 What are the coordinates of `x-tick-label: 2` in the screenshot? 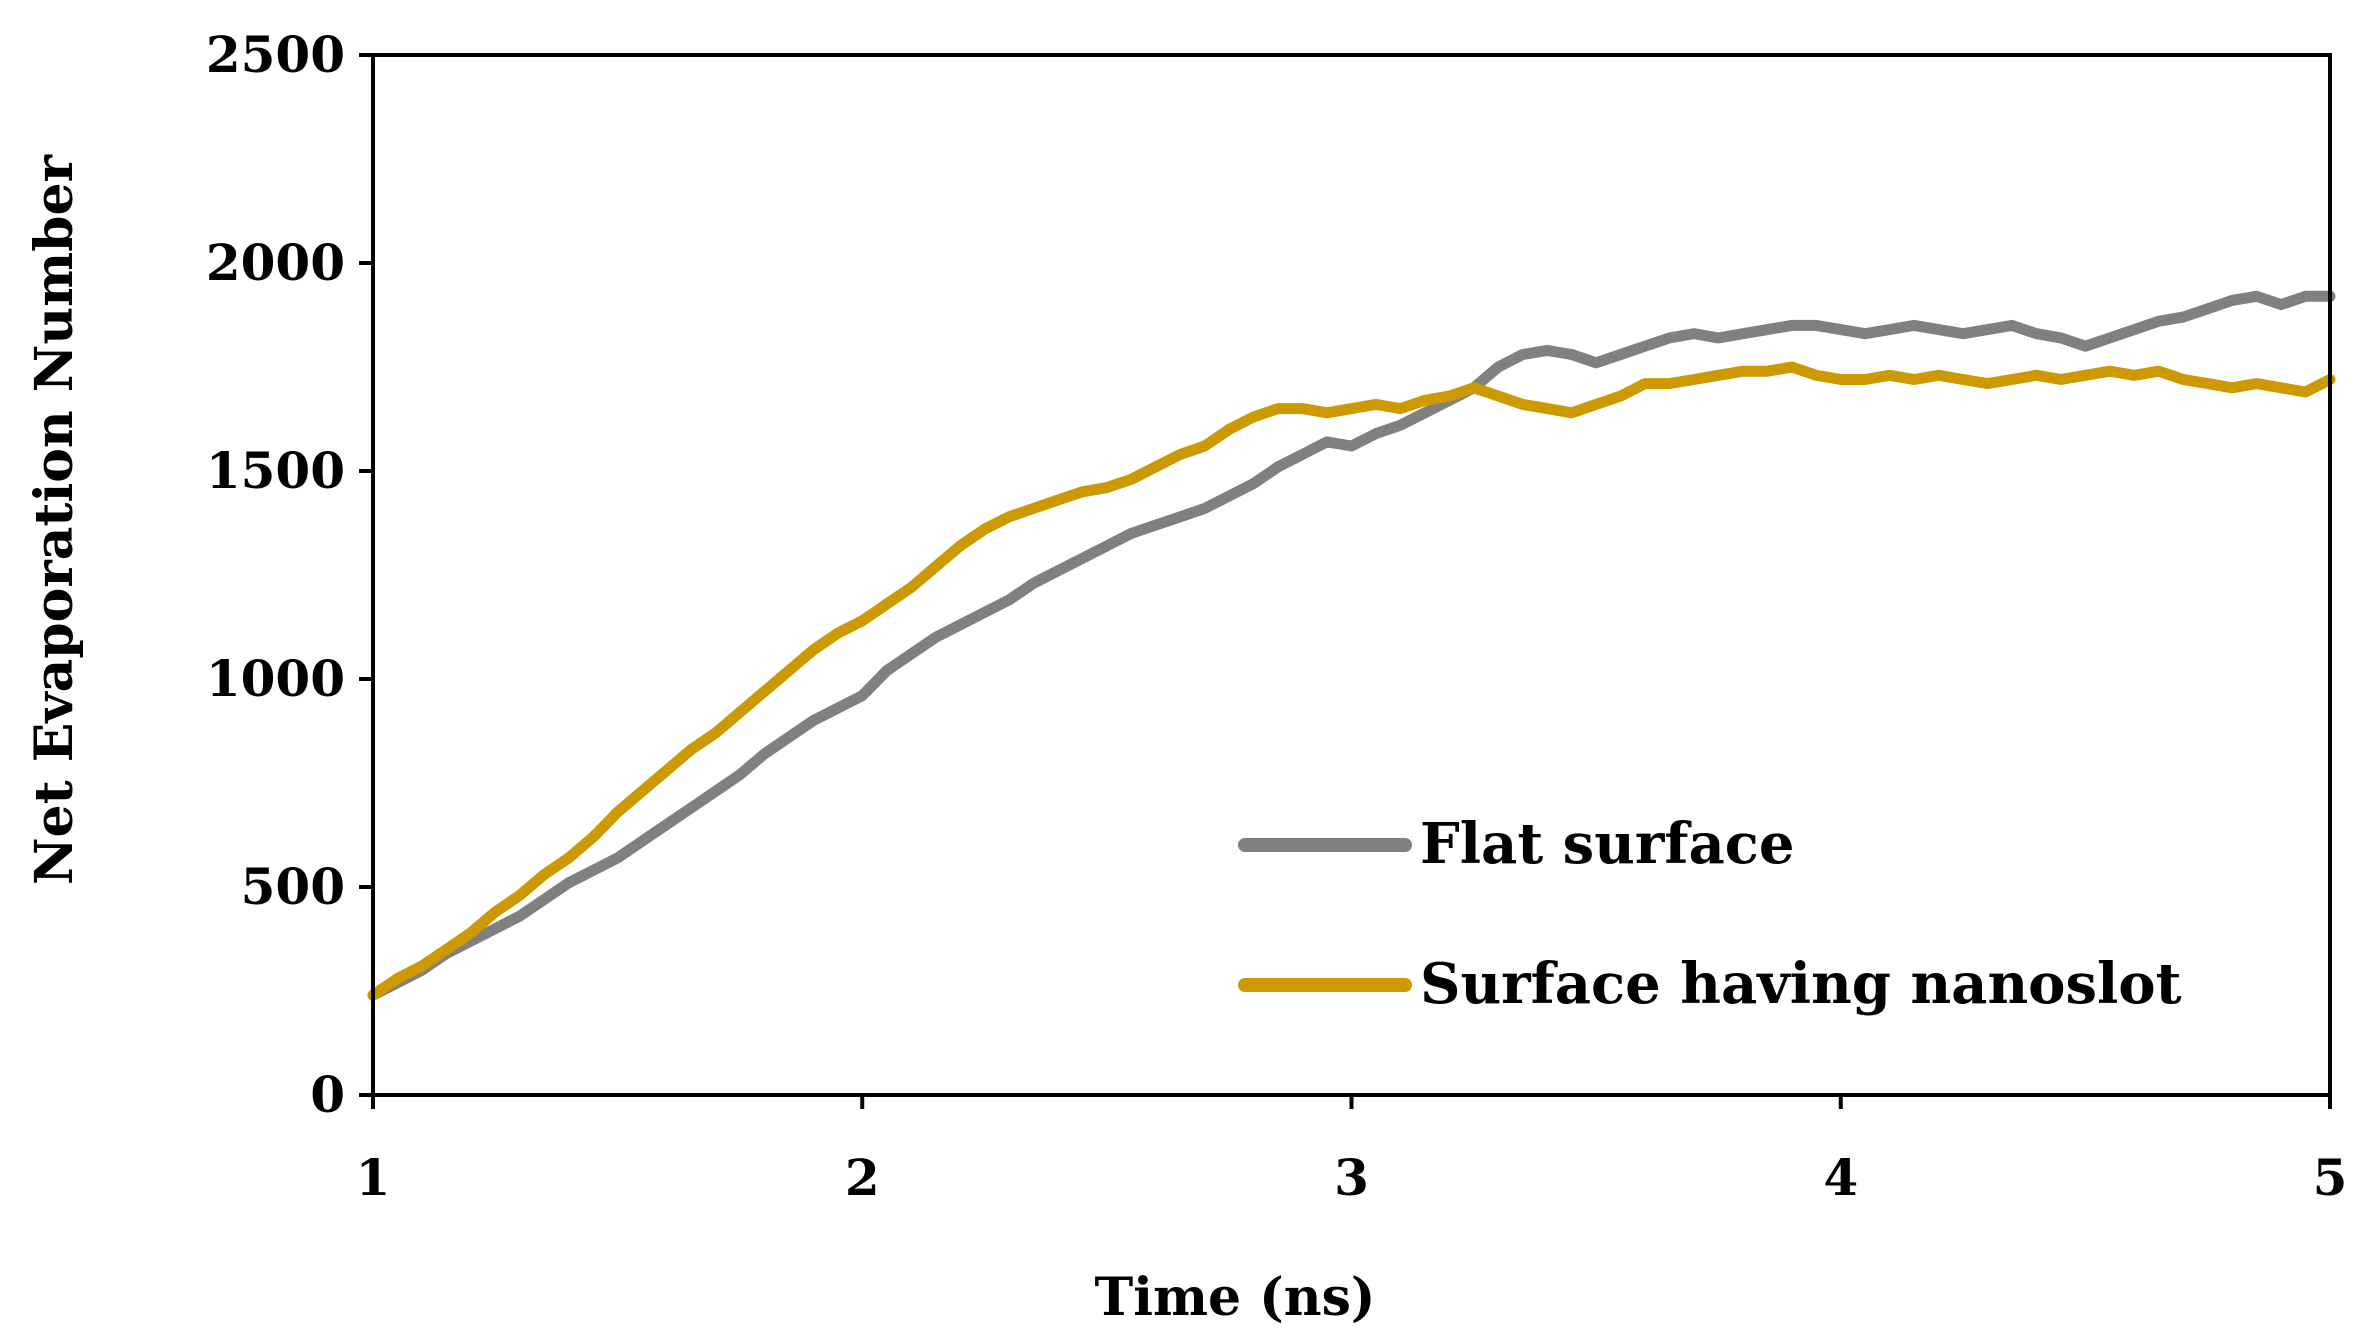 It's located at (862, 1177).